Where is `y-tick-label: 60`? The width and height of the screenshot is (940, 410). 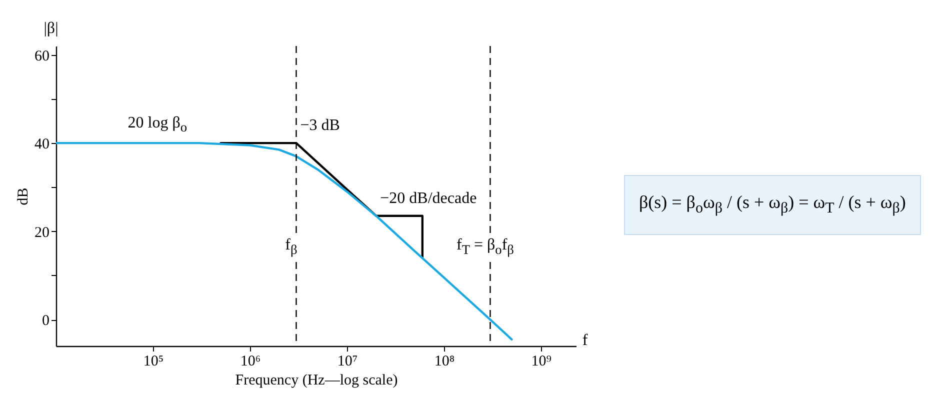 y-tick-label: 60 is located at coordinates (42, 56).